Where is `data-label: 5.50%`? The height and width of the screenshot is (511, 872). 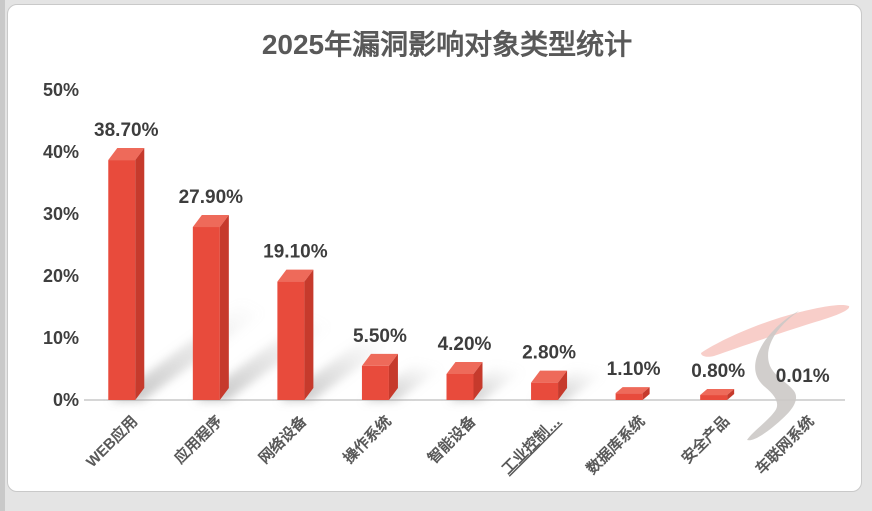 data-label: 5.50% is located at coordinates (380, 336).